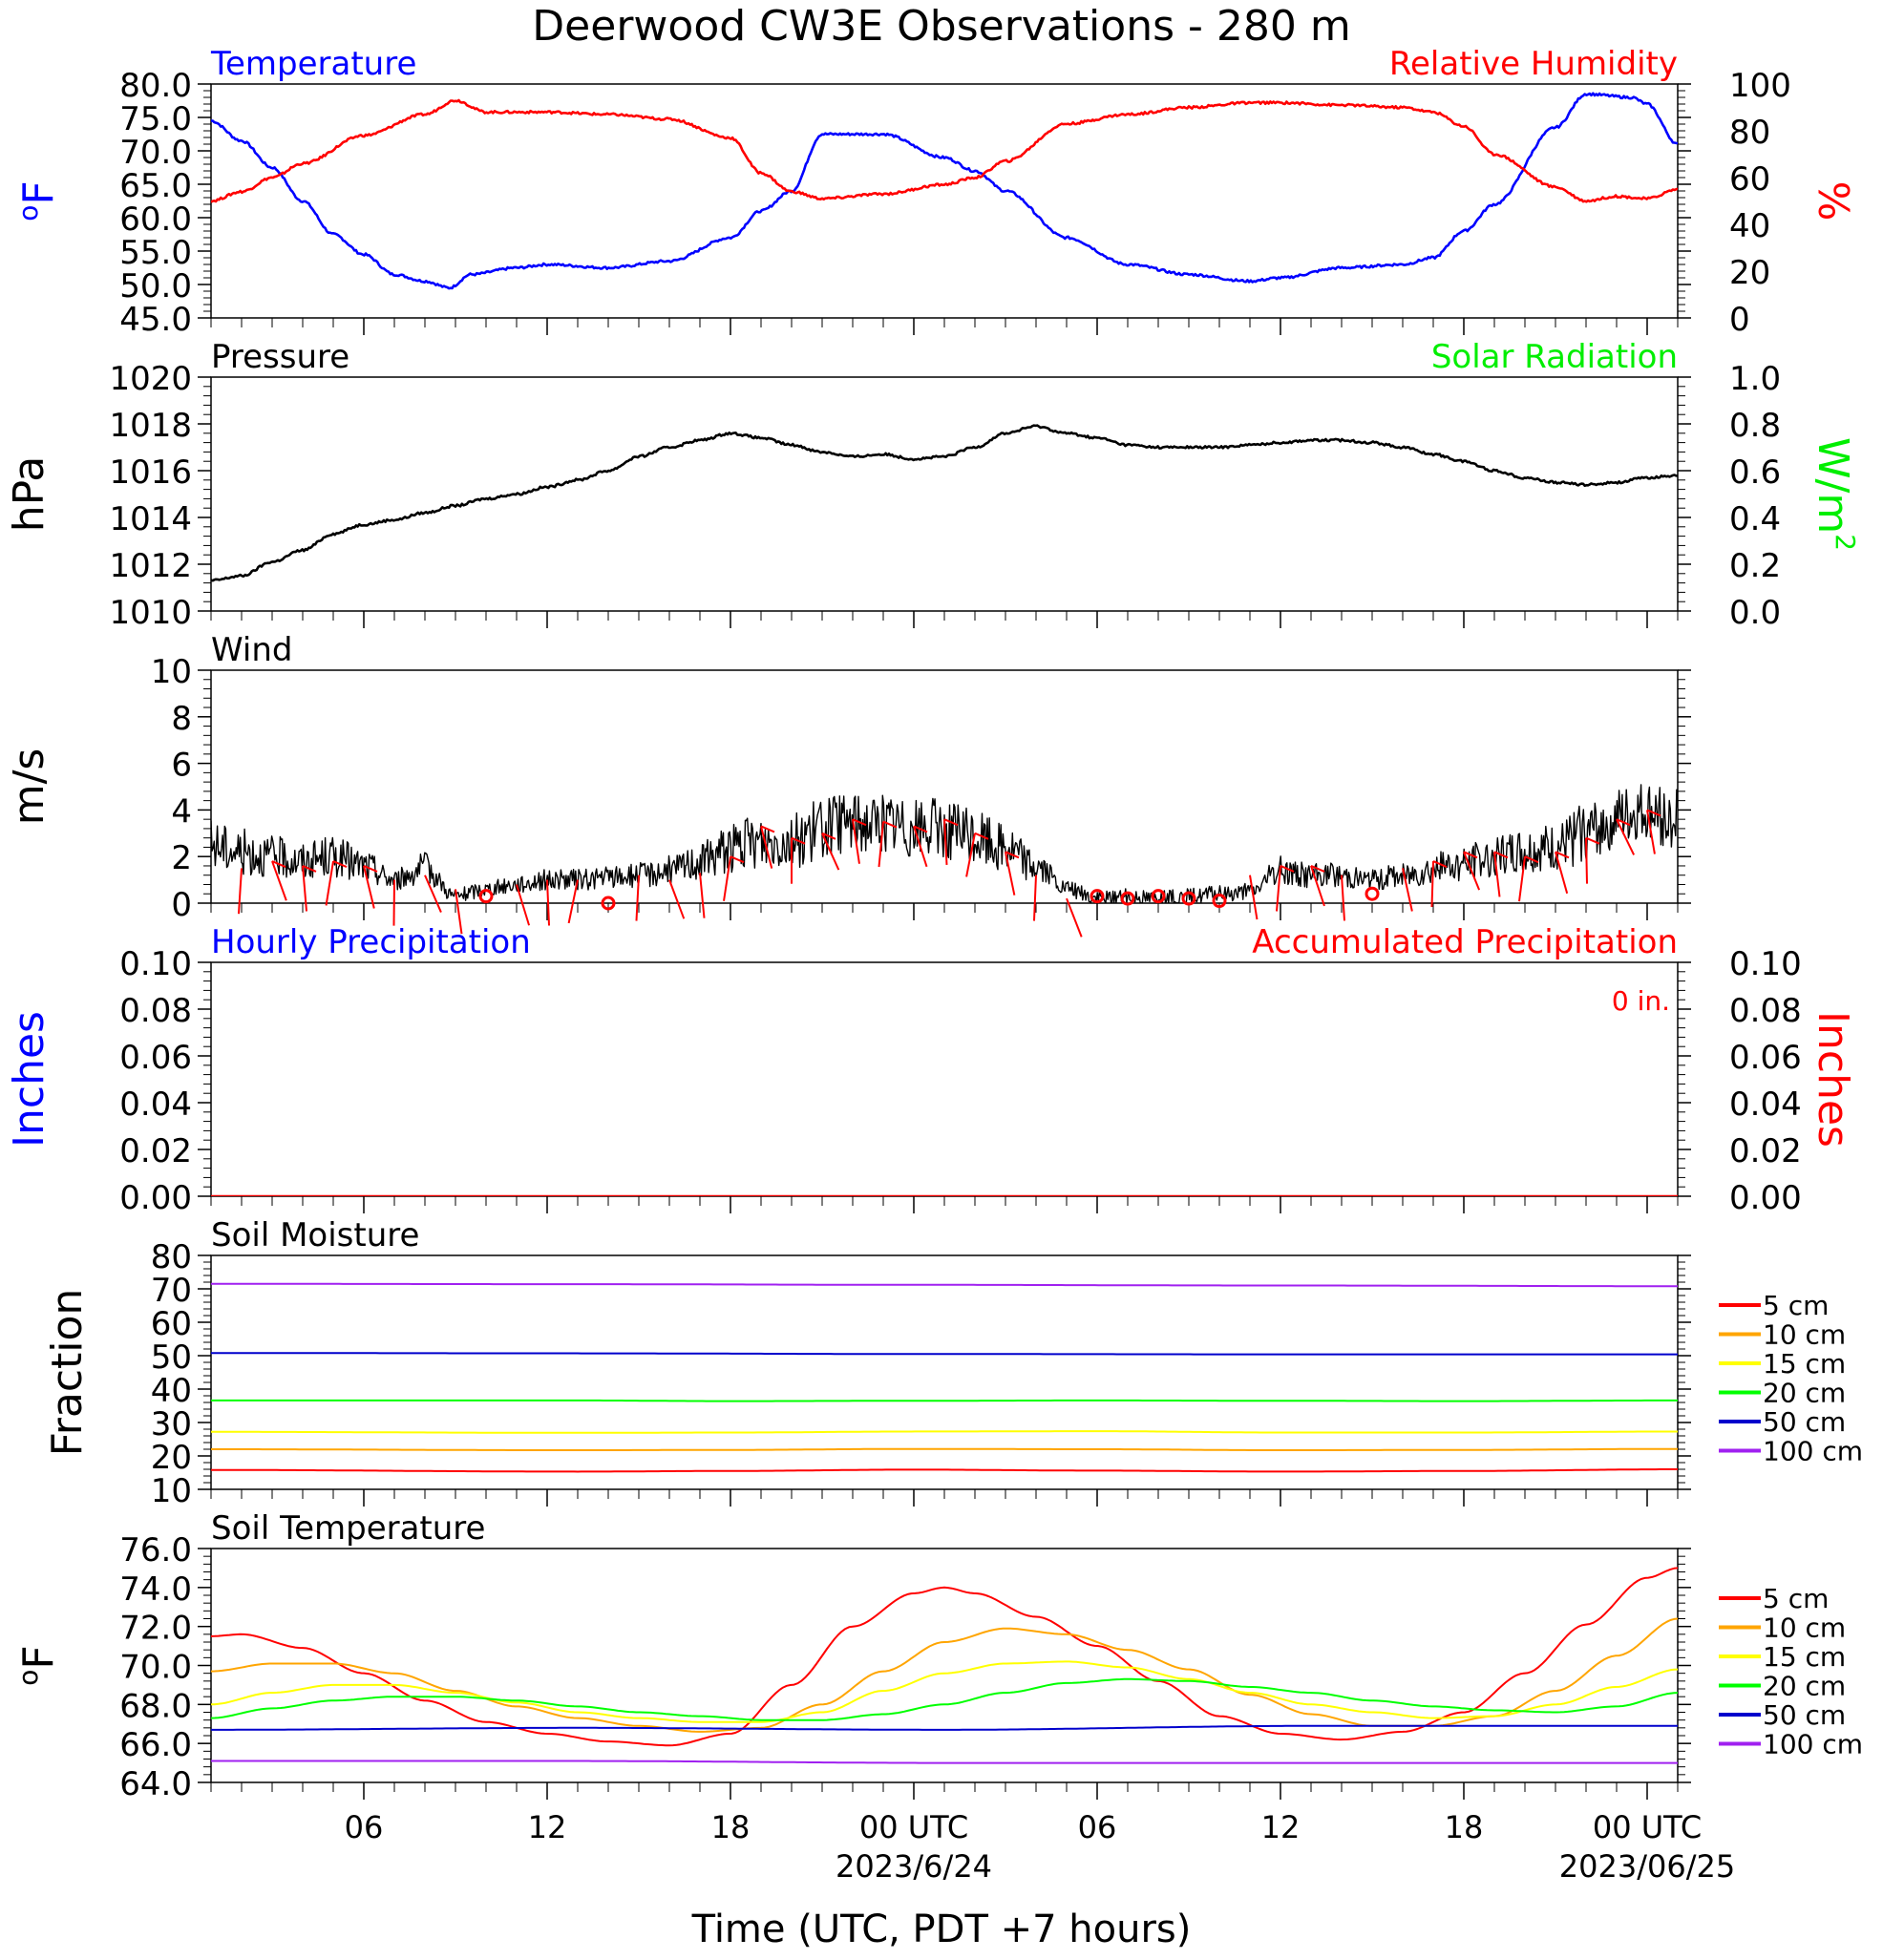  I want to click on y-tick-label: 80, so click(171, 1257).